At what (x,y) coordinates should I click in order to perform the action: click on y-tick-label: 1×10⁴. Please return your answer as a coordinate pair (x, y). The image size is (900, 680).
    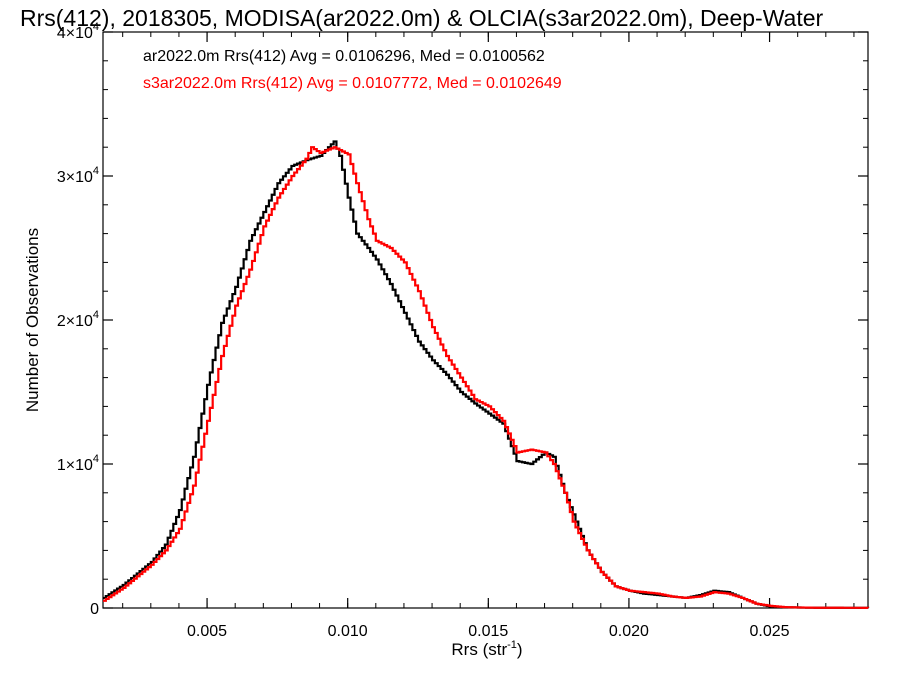
    Looking at the image, I should click on (78, 463).